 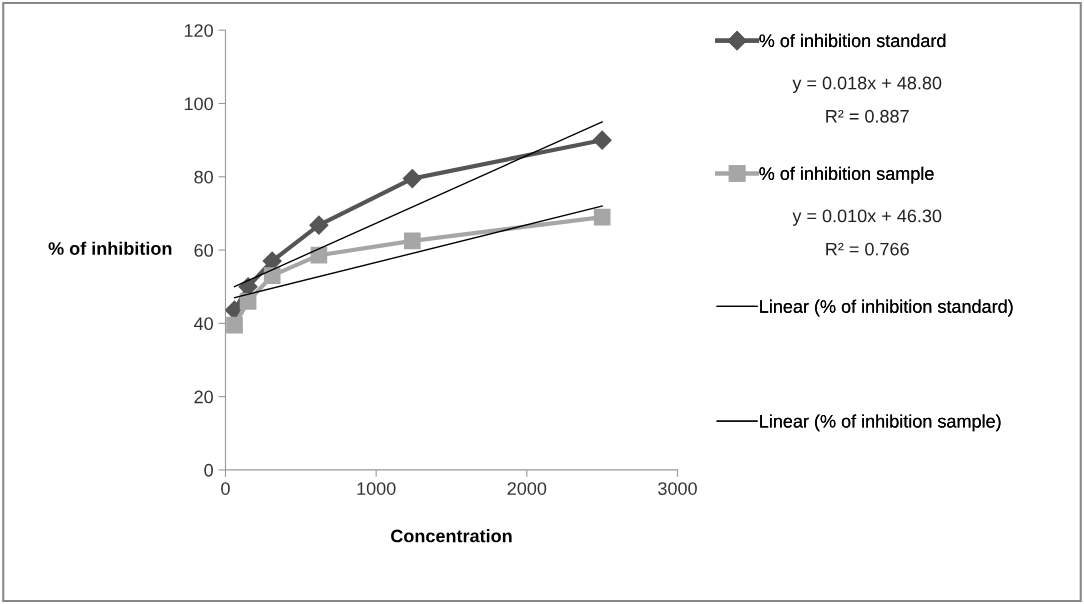 I want to click on text: R² = 0.766, so click(x=867, y=249).